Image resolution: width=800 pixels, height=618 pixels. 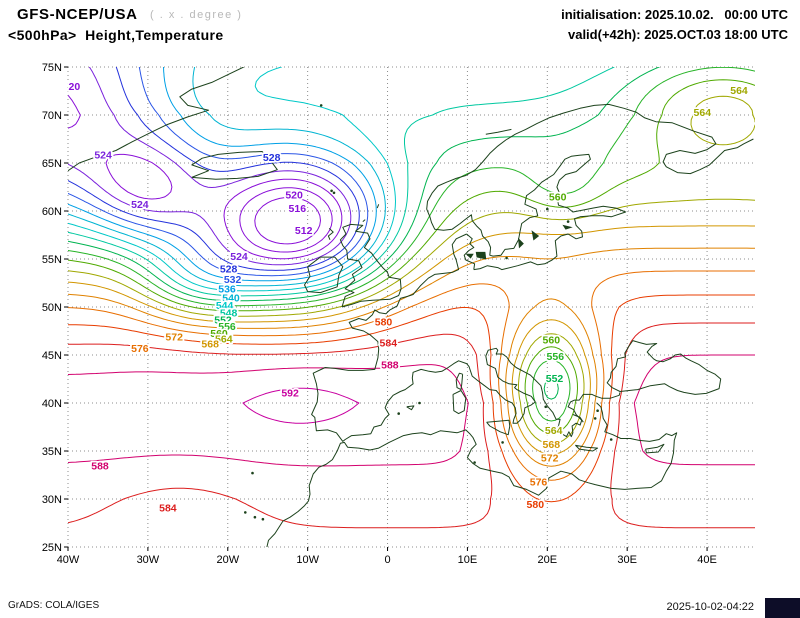 I want to click on contour-label: 516, so click(x=298, y=209).